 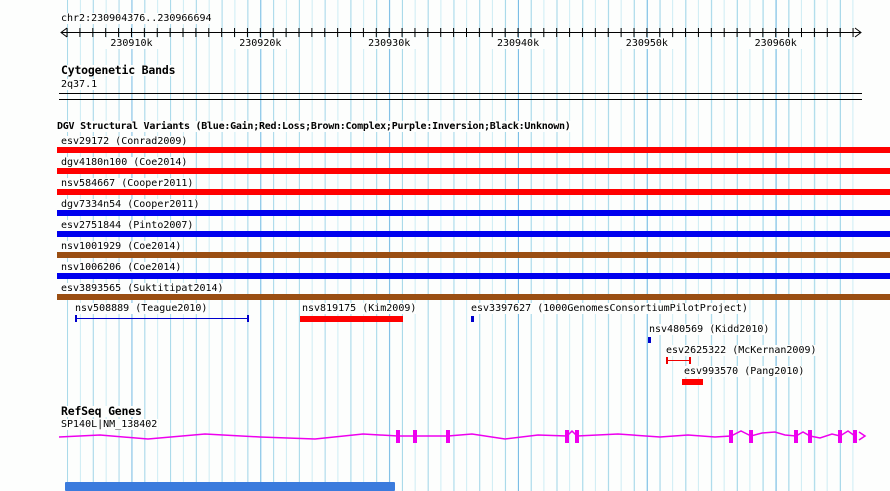 What do you see at coordinates (124, 162) in the screenshot?
I see `variant-label-dgv4180n100: dgv4180n100 (Coe2014)` at bounding box center [124, 162].